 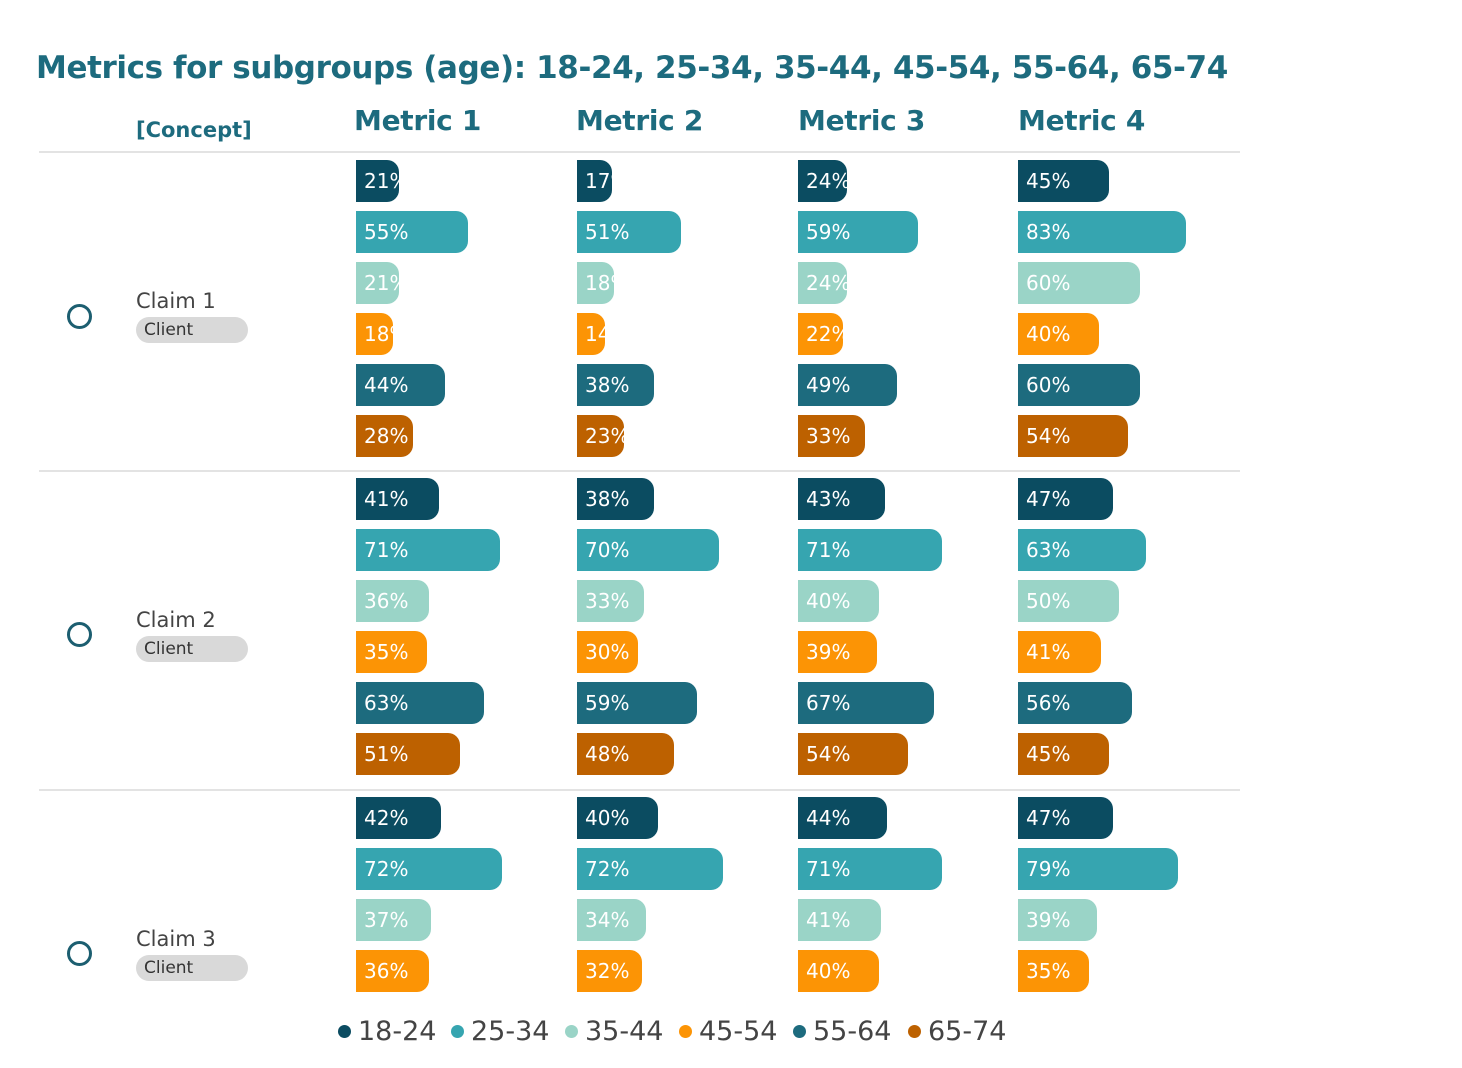 I want to click on bar-value-label: 36%, so click(x=386, y=971).